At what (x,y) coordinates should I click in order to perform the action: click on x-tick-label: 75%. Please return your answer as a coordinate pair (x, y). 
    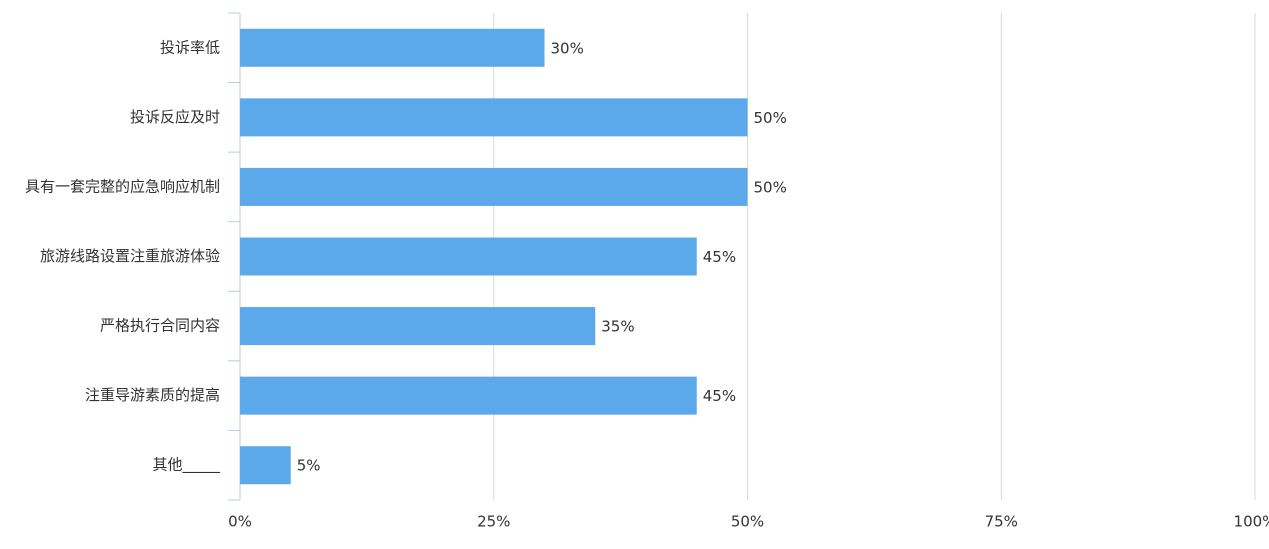
    Looking at the image, I should click on (1001, 522).